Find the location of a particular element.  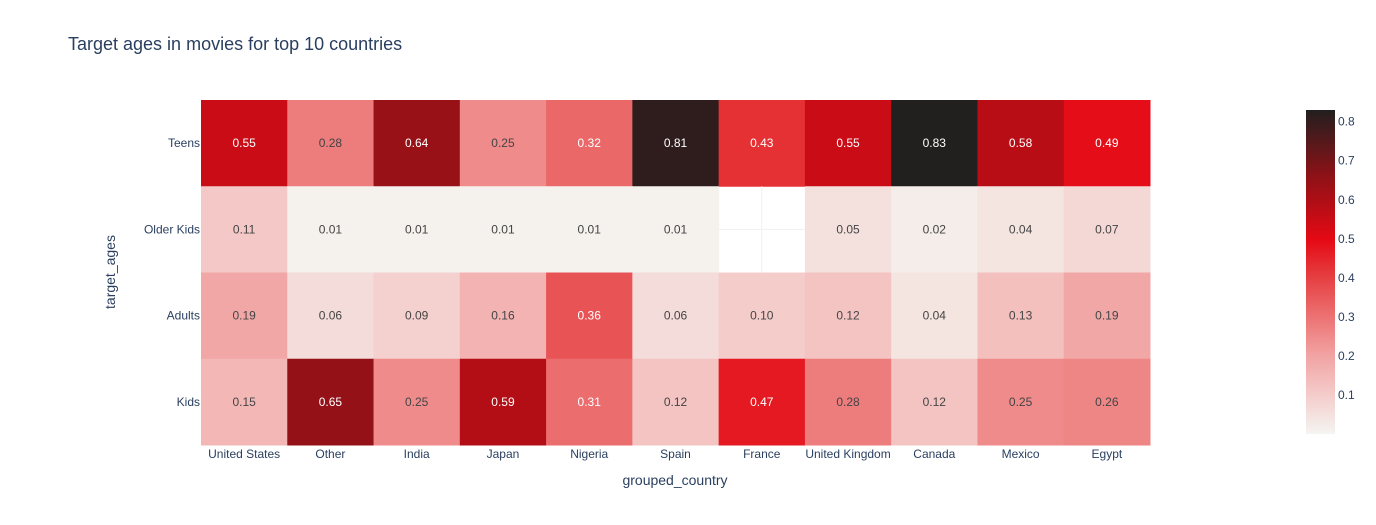

x-tick-label: Canada is located at coordinates (934, 454).